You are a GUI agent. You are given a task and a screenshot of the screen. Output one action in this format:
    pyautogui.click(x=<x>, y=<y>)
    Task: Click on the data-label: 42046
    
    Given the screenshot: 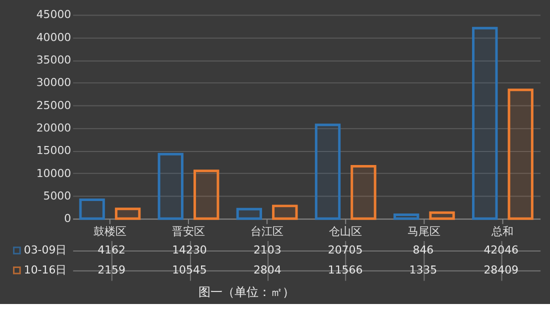 What is the action you would take?
    pyautogui.click(x=501, y=249)
    